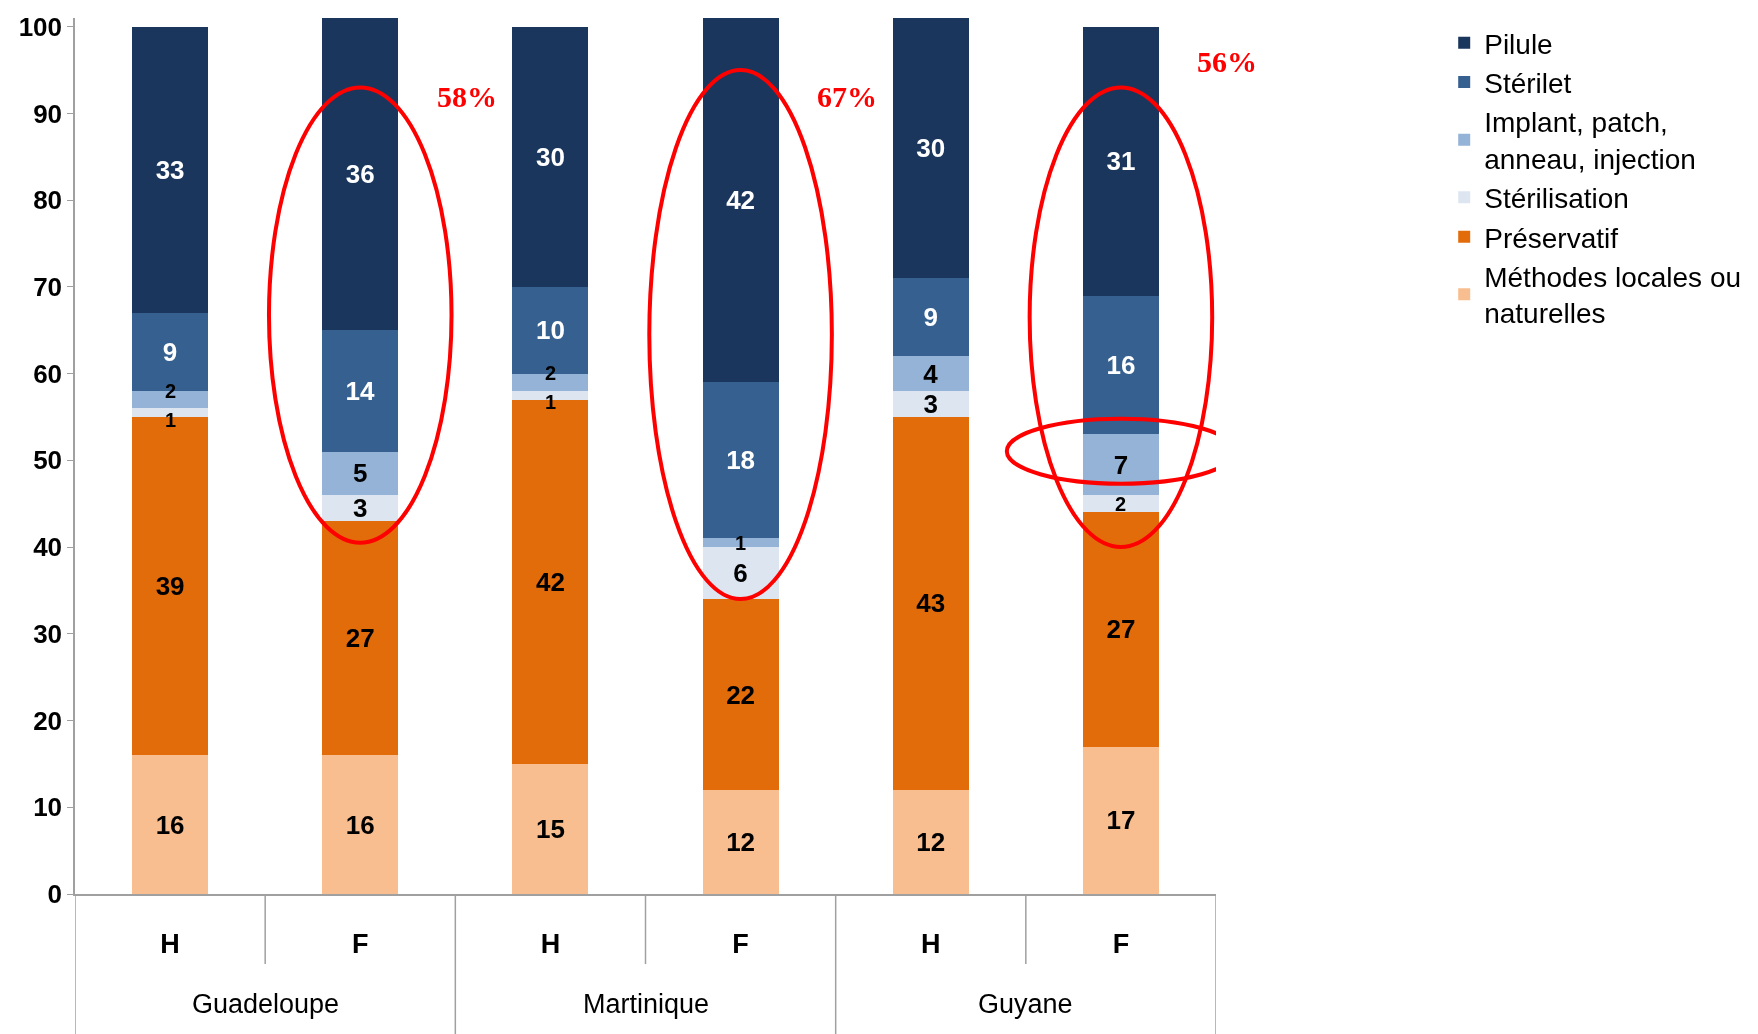 This screenshot has width=1758, height=1034. What do you see at coordinates (360, 174) in the screenshot?
I see `data-label: 36` at bounding box center [360, 174].